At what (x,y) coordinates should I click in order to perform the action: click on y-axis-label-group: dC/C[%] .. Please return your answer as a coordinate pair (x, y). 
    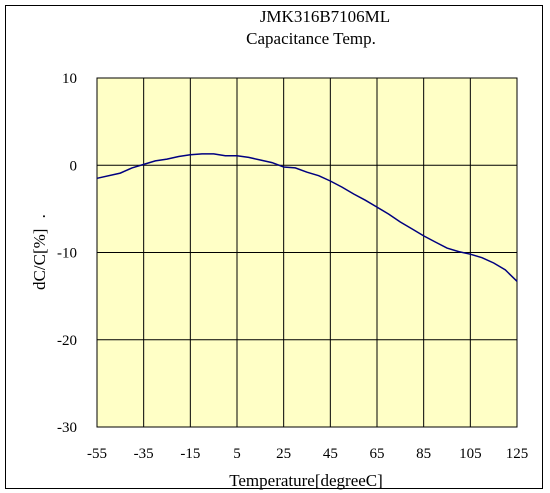
    Looking at the image, I should click on (39, 252).